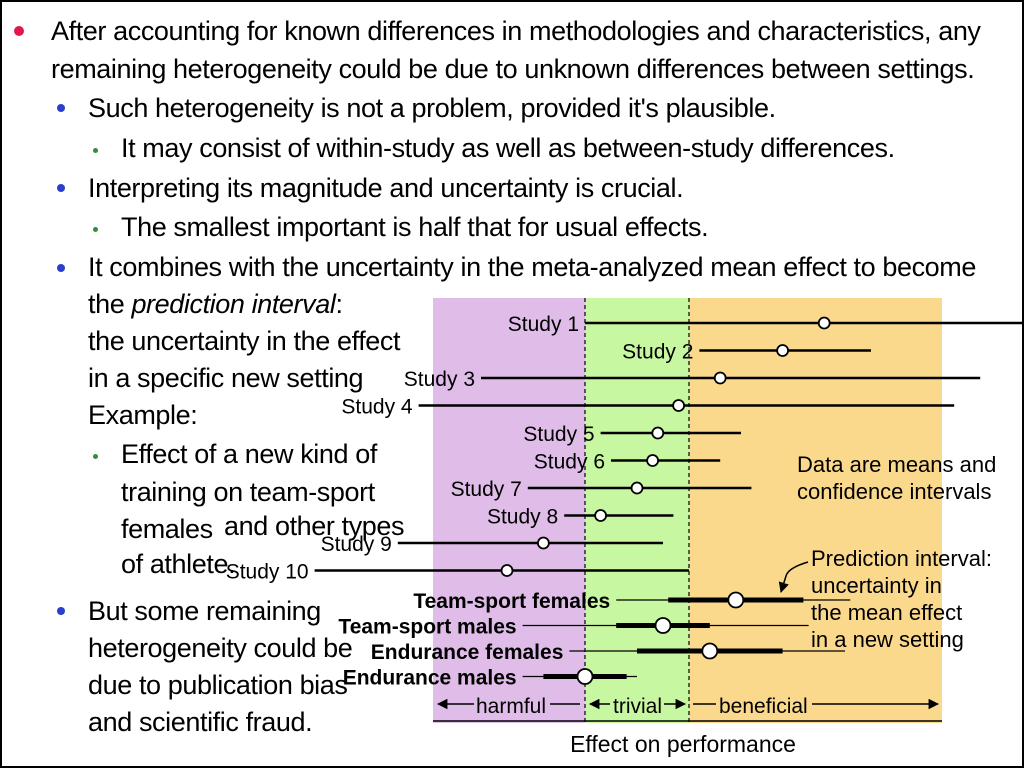  Describe the element at coordinates (377, 407) in the screenshot. I see `study-label: Study 4` at that location.